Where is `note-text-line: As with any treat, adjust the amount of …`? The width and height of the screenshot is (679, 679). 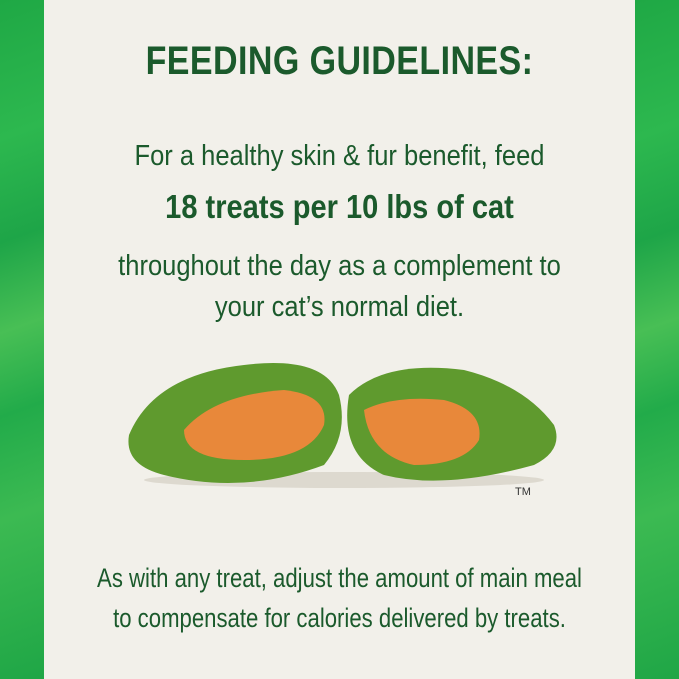 note-text-line: As with any treat, adjust the amount of … is located at coordinates (339, 578).